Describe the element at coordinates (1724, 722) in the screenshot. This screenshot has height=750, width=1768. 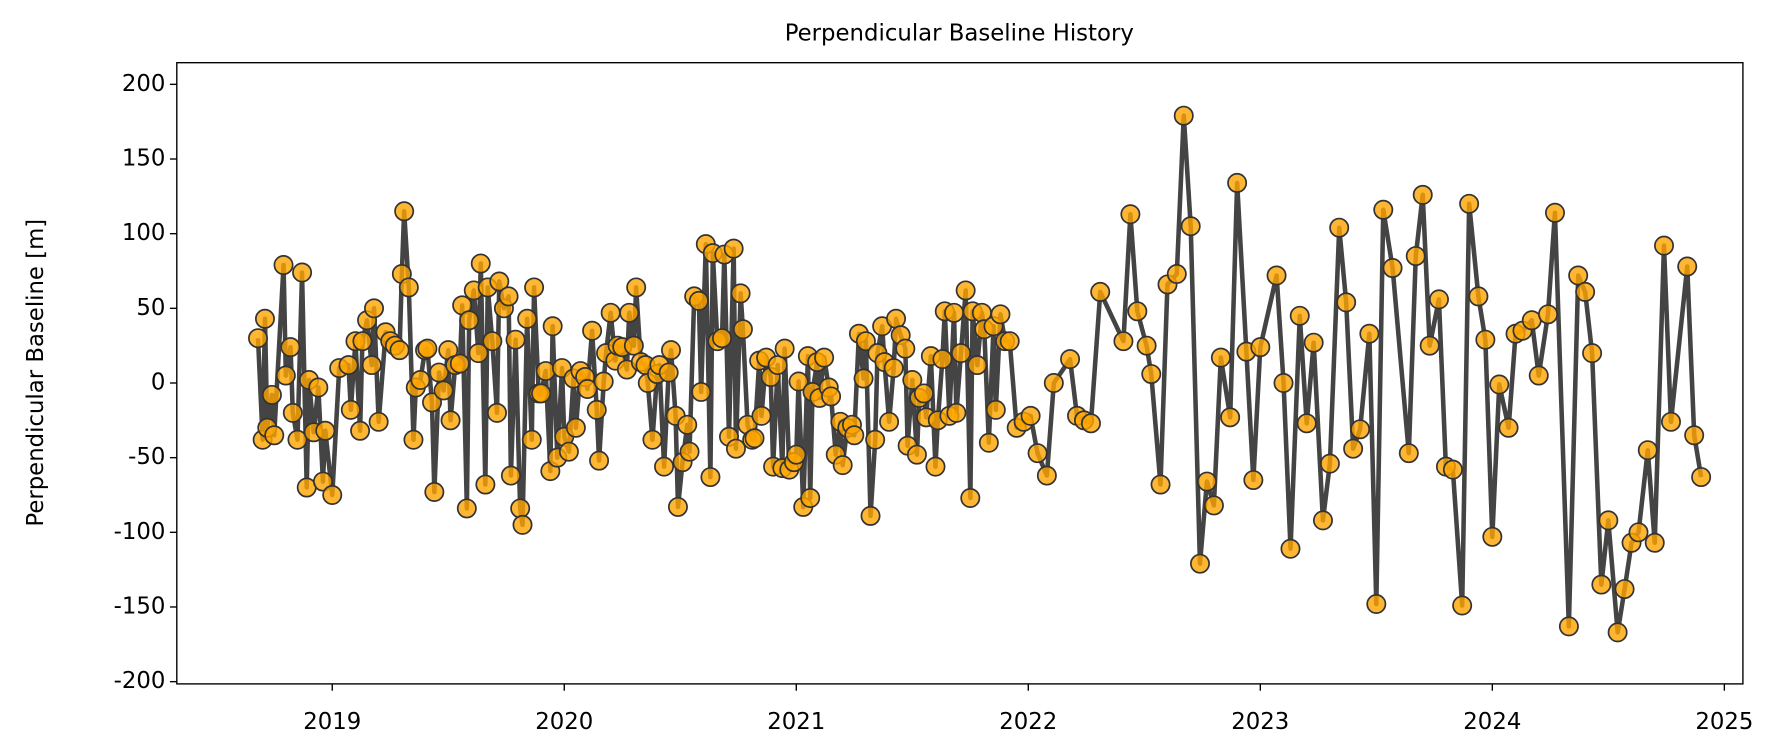
I see `x-tick-label: 2025` at that location.